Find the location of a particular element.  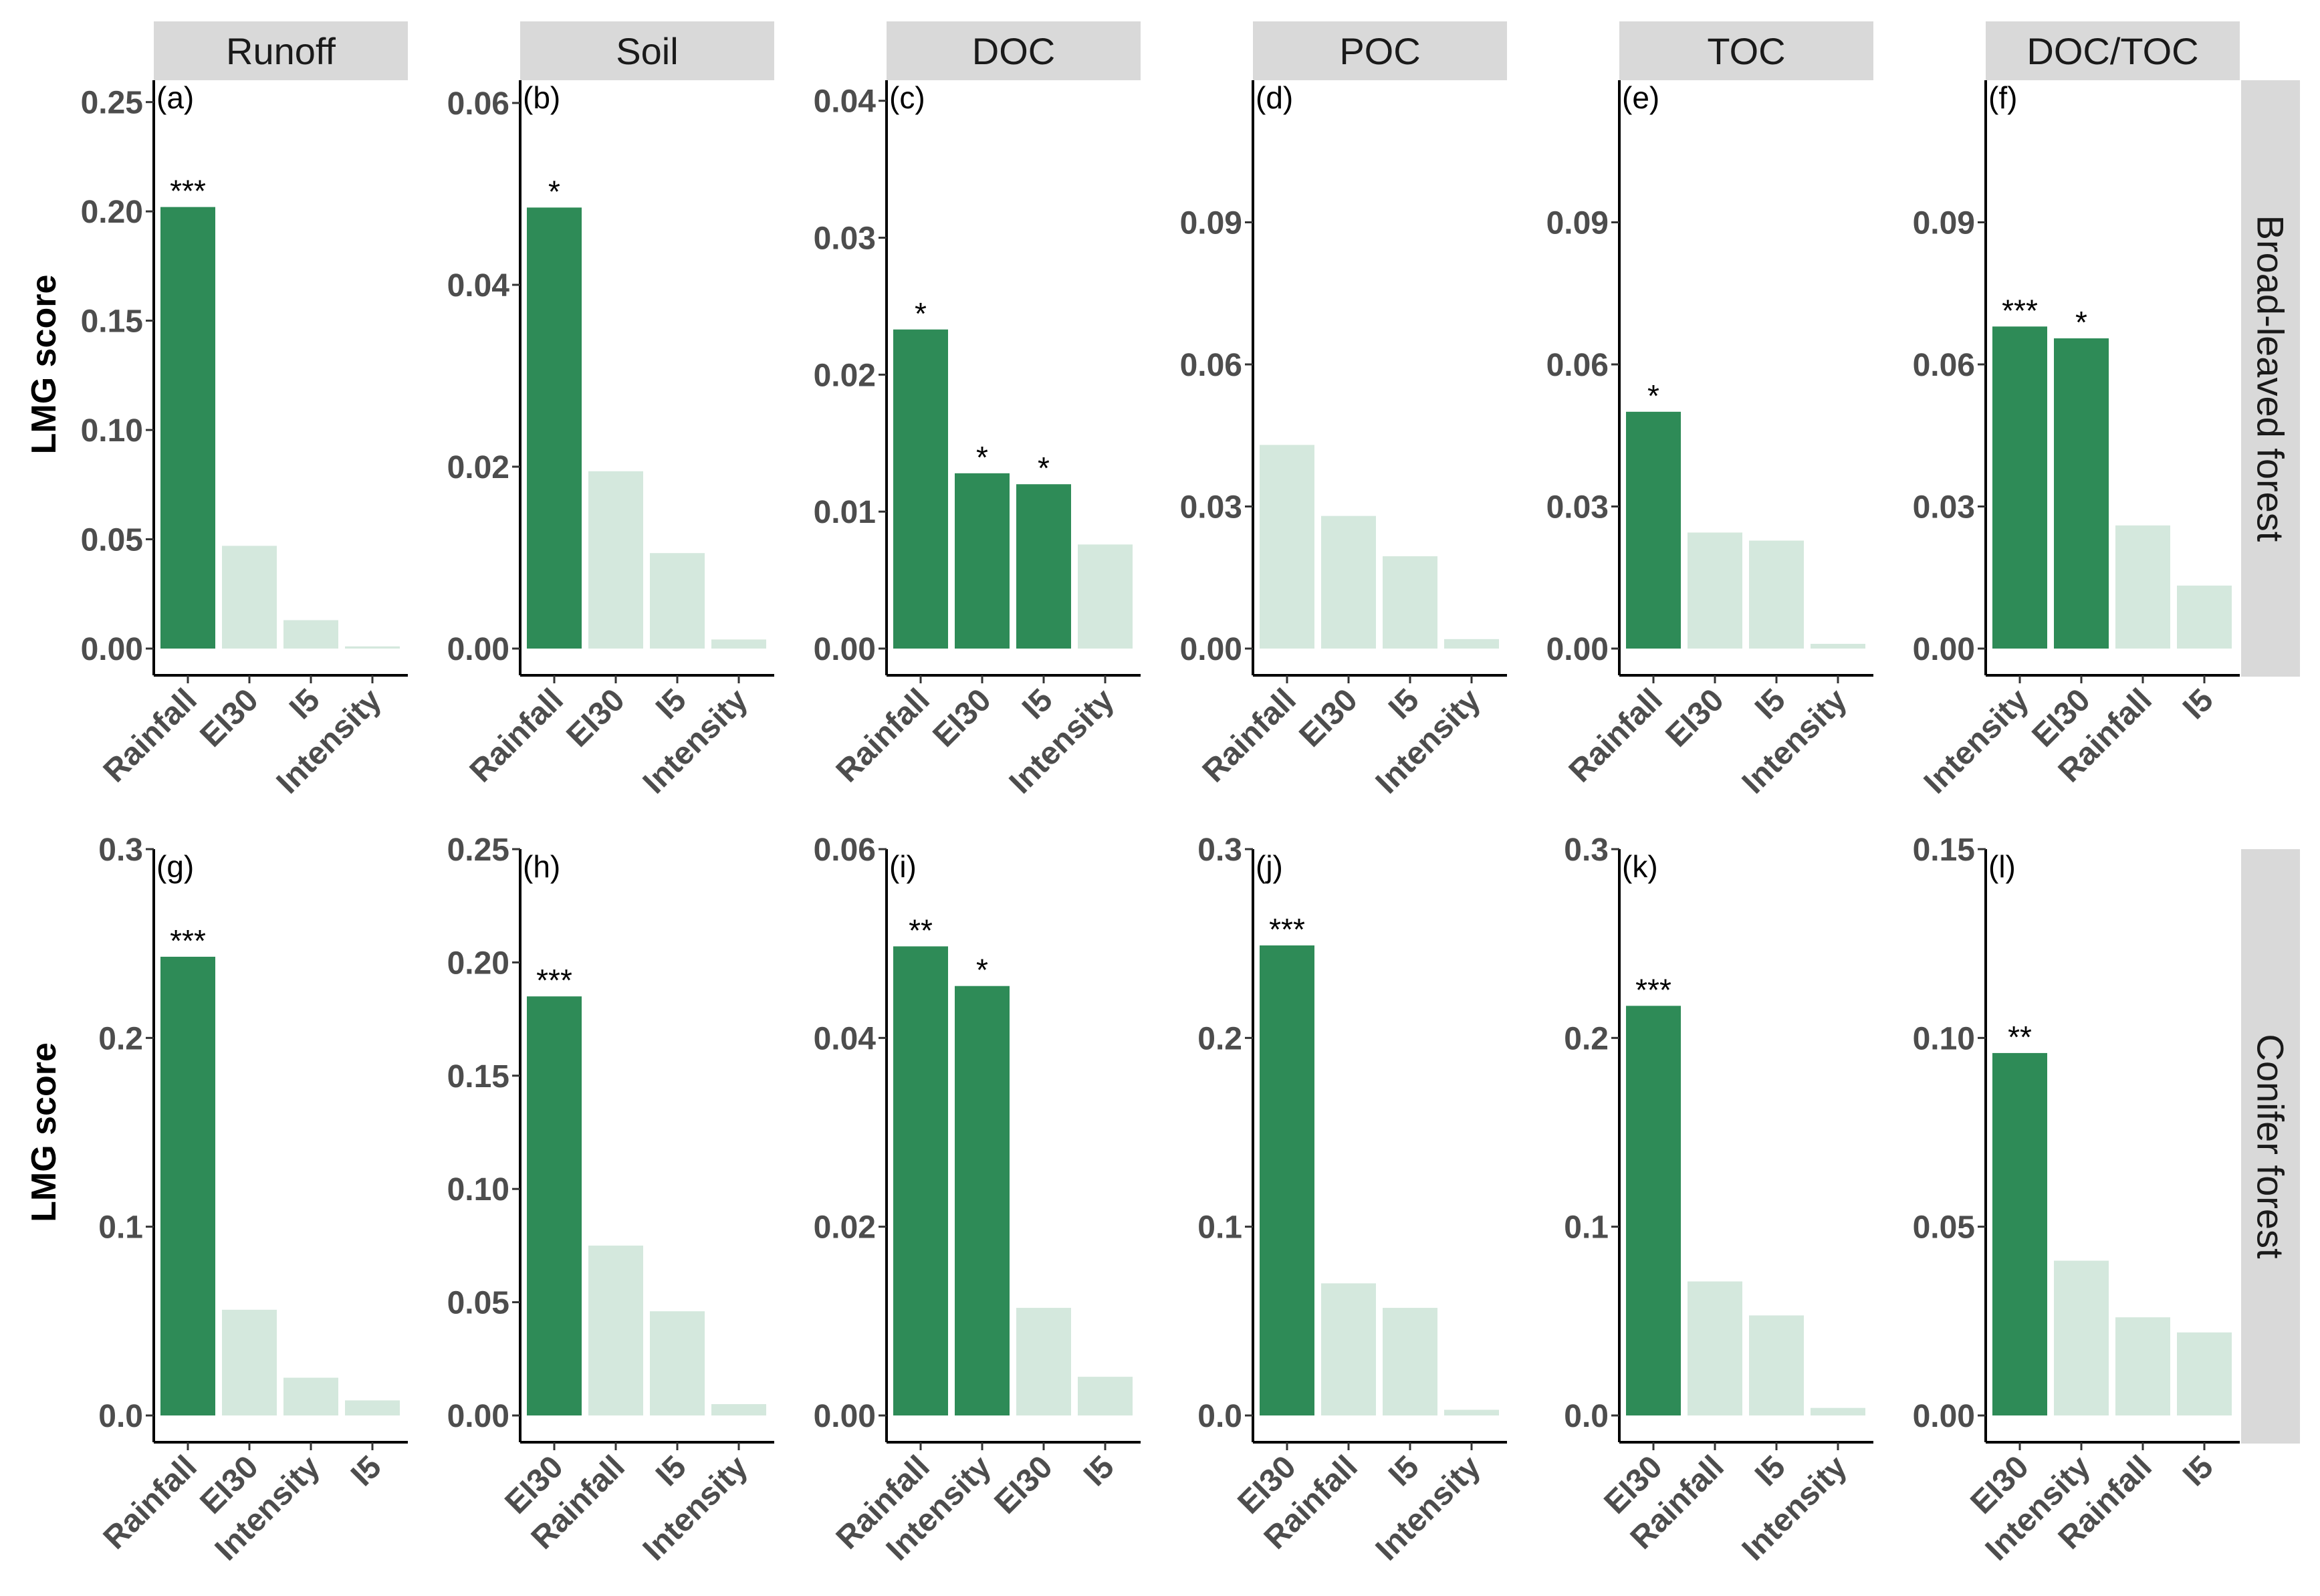

panel-label: (j) is located at coordinates (1269, 866).